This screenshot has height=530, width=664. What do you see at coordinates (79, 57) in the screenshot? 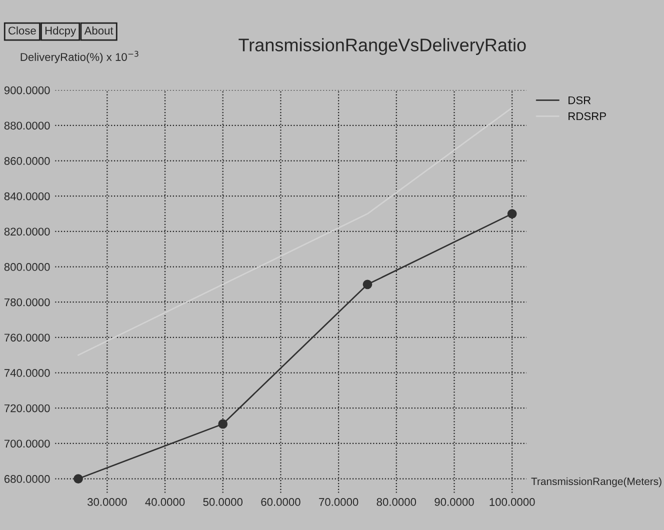
I see `y-axis-title: DeliveryRatio(%) x 10$^{−3}$` at bounding box center [79, 57].